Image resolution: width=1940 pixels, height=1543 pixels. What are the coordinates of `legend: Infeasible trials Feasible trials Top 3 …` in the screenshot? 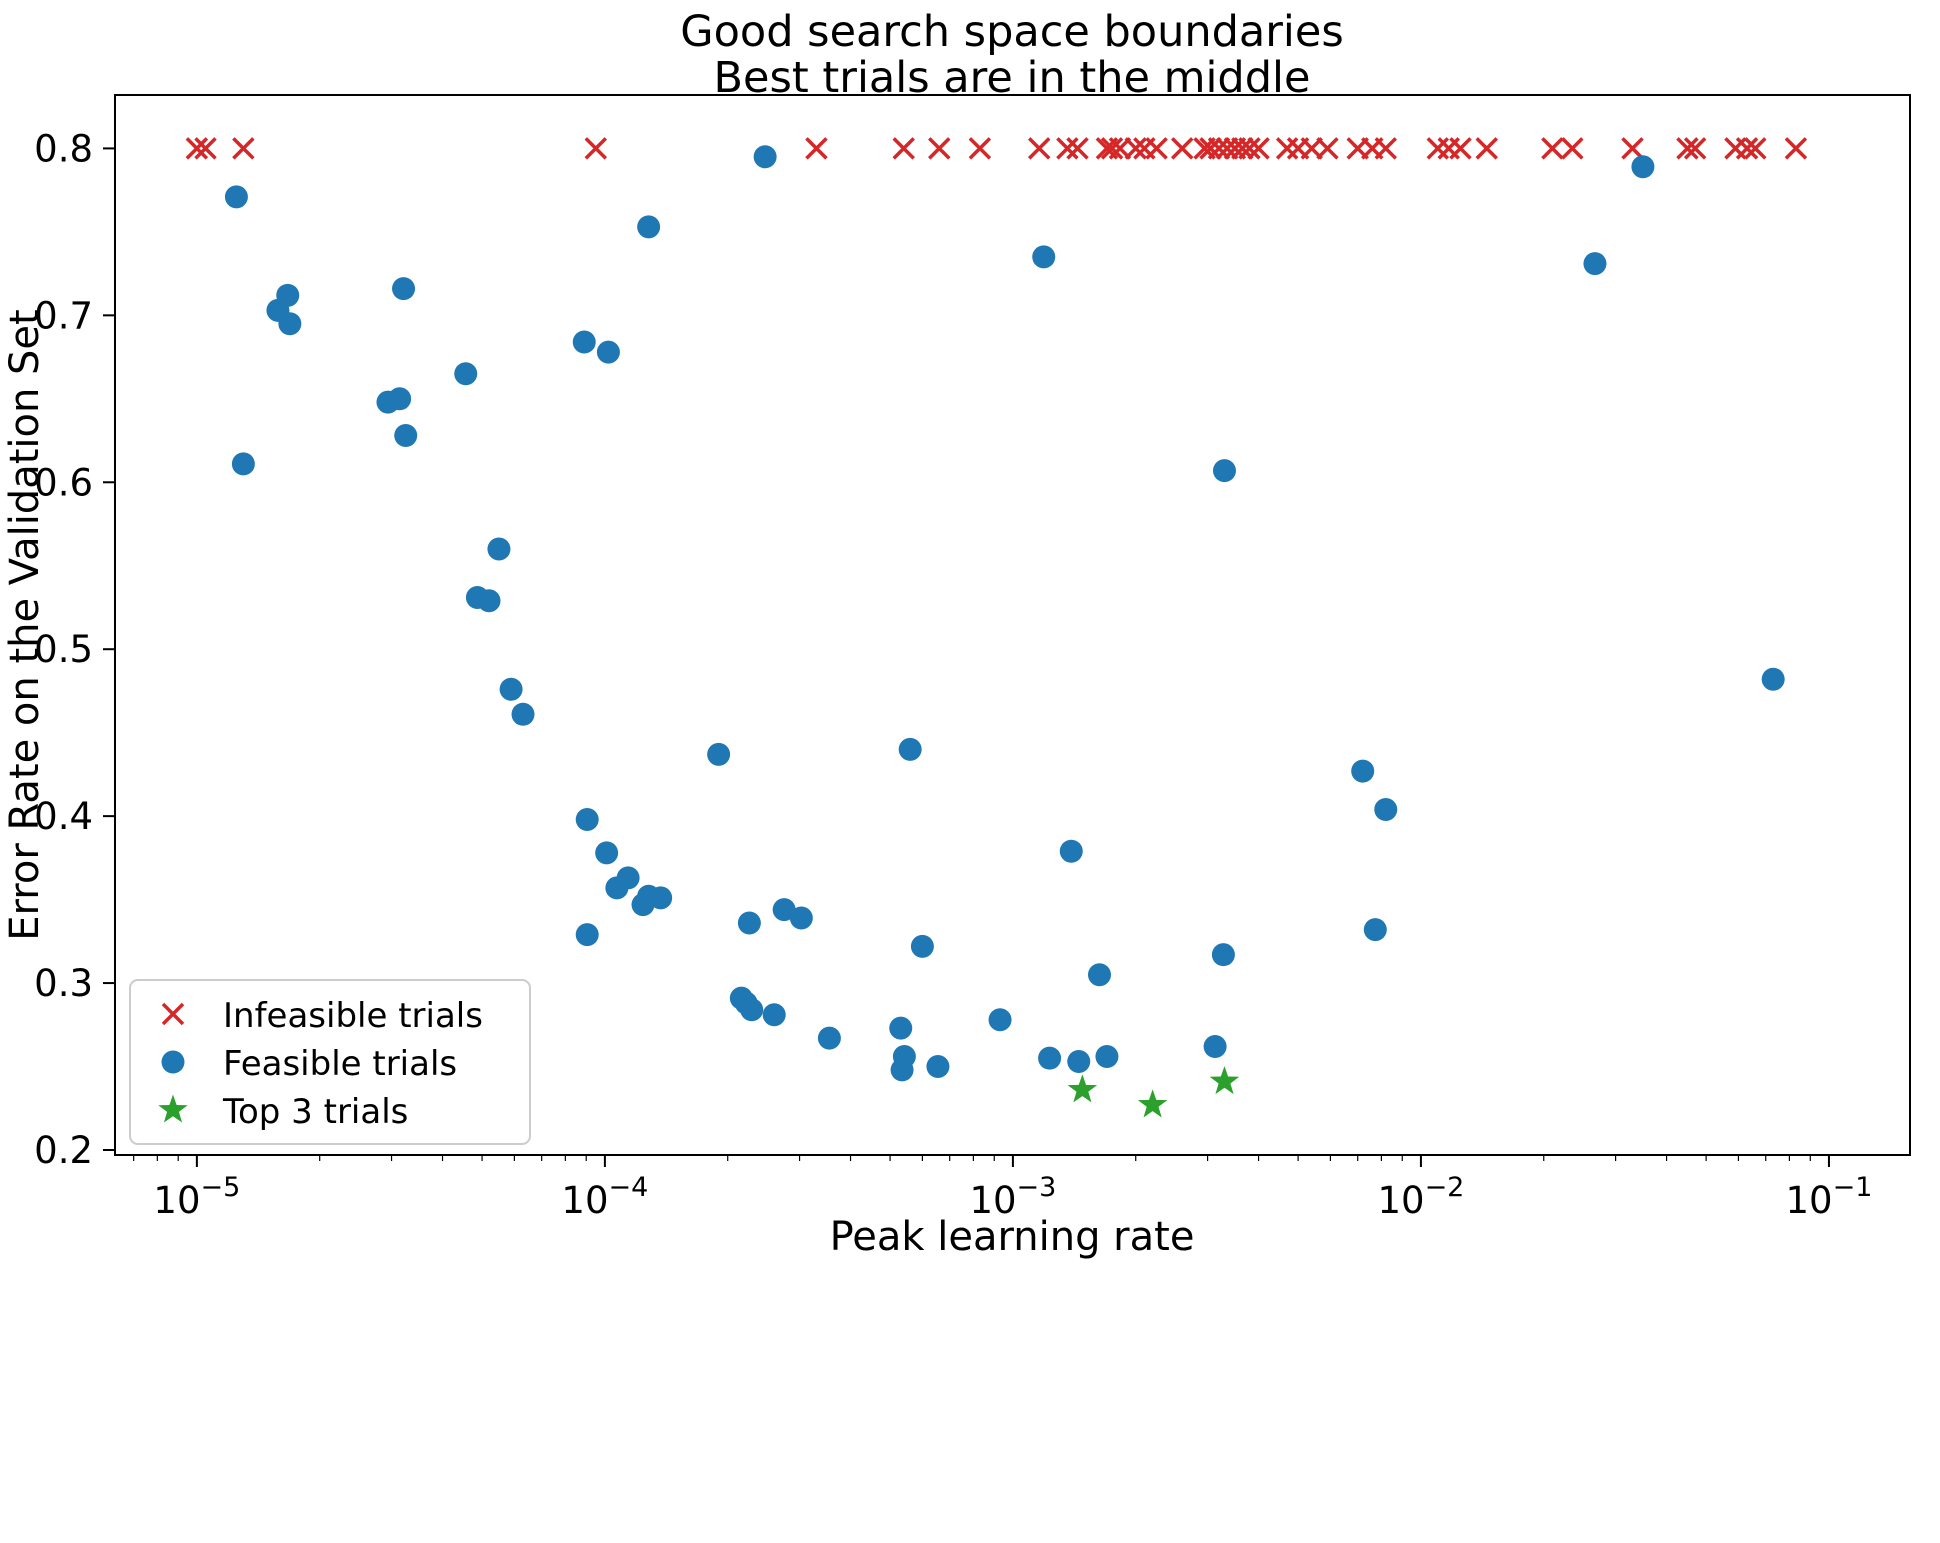 It's located at (330, 1062).